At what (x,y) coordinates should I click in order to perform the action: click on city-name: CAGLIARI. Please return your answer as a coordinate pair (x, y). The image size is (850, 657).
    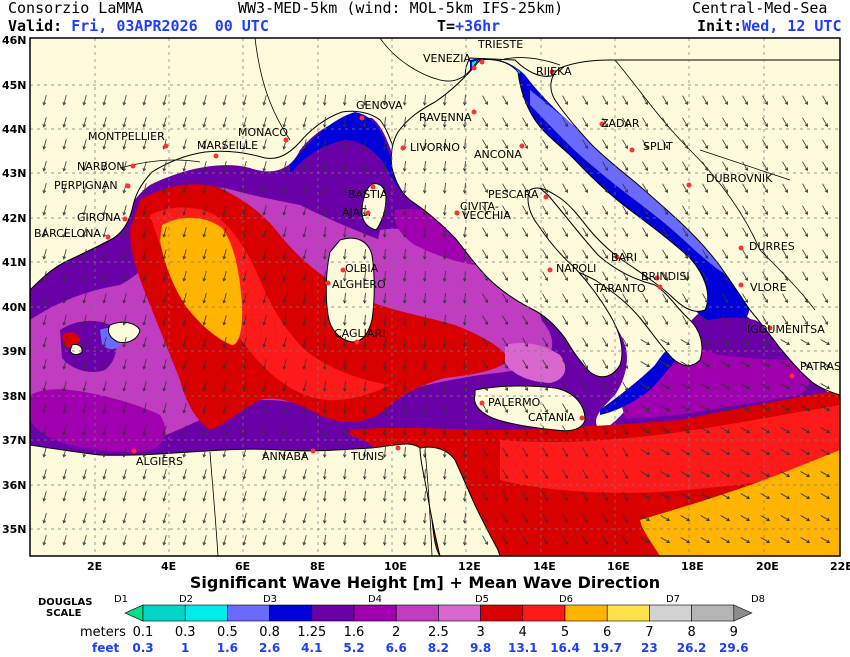
    Looking at the image, I should click on (359, 333).